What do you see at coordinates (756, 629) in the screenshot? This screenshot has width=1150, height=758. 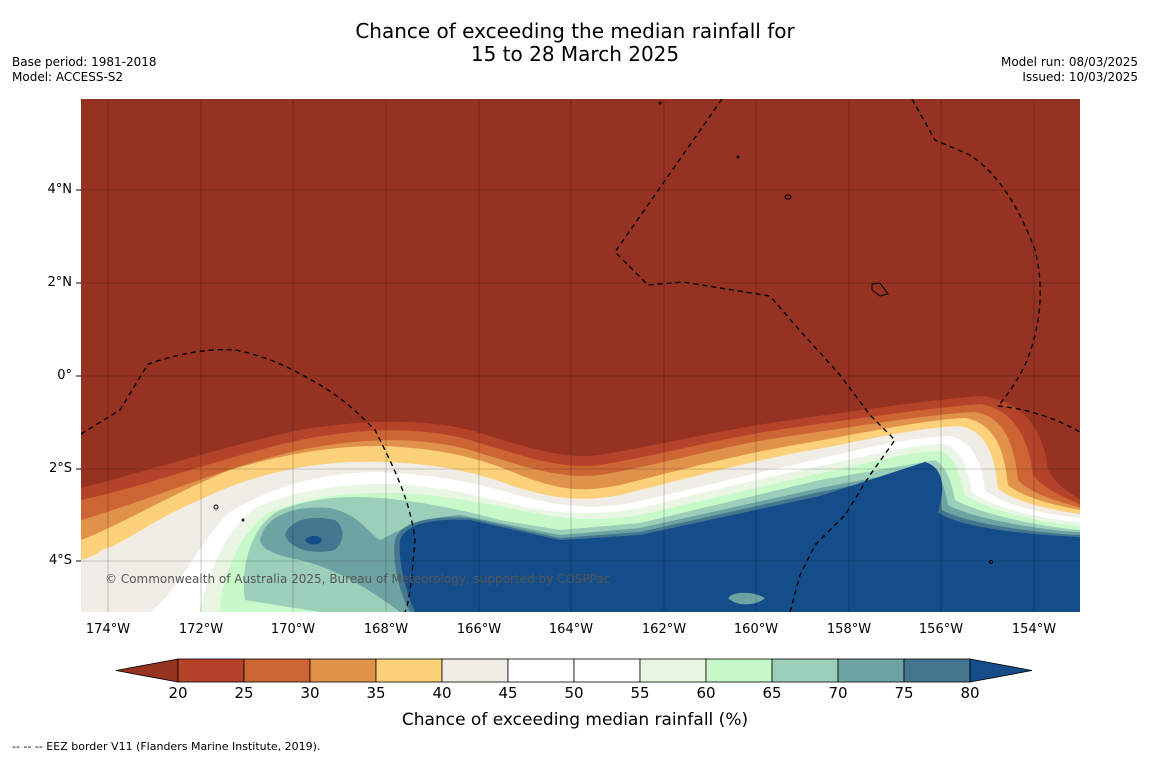 I see `lon-label: 160°W` at bounding box center [756, 629].